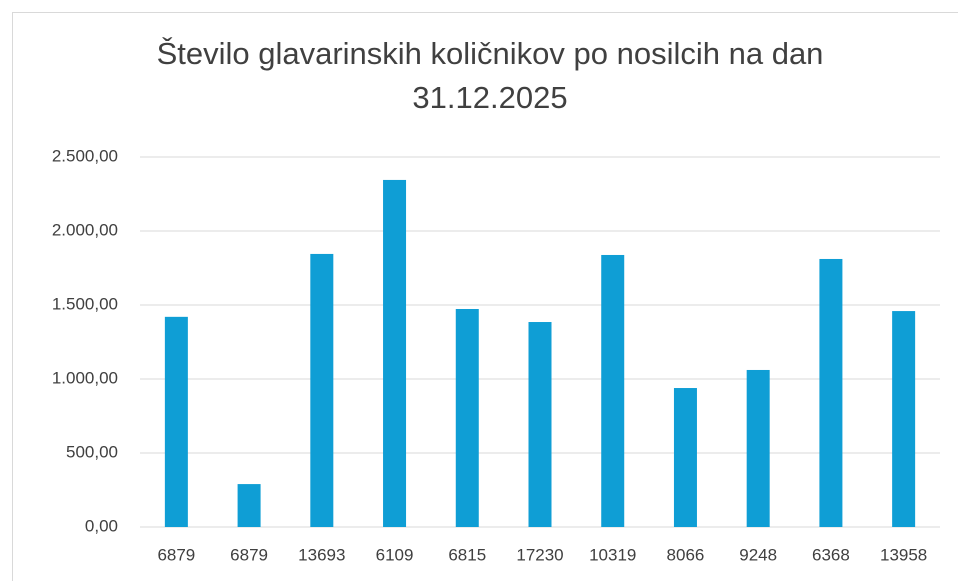 This screenshot has width=958, height=581. Describe the element at coordinates (395, 554) in the screenshot. I see `x-tick-label: 6109` at that location.